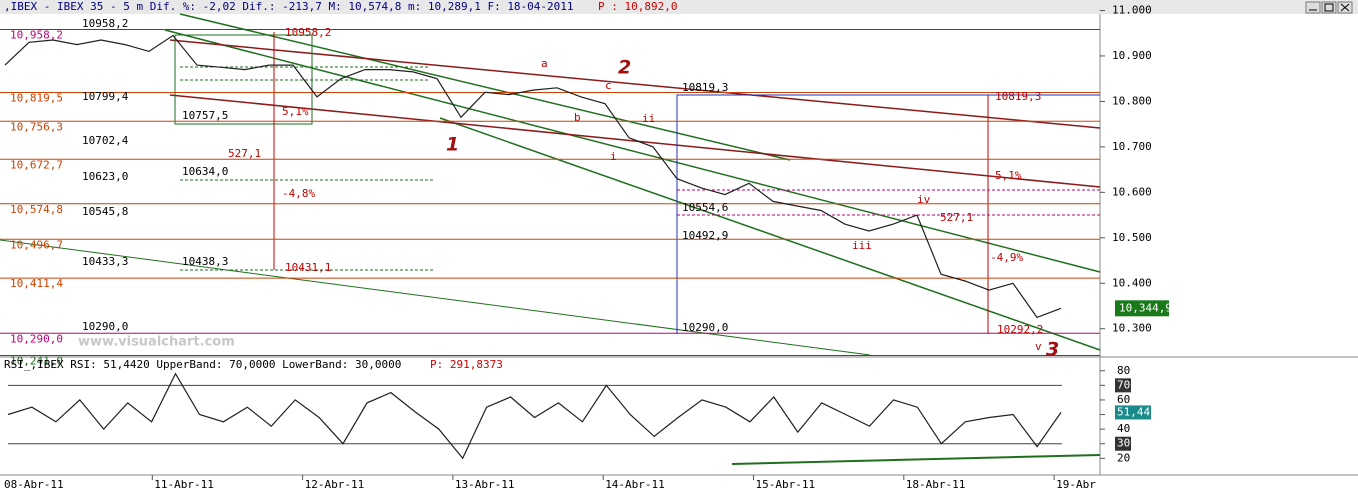 This screenshot has height=495, width=1358. I want to click on current-rsi-label: 51,44, so click(1133, 411).